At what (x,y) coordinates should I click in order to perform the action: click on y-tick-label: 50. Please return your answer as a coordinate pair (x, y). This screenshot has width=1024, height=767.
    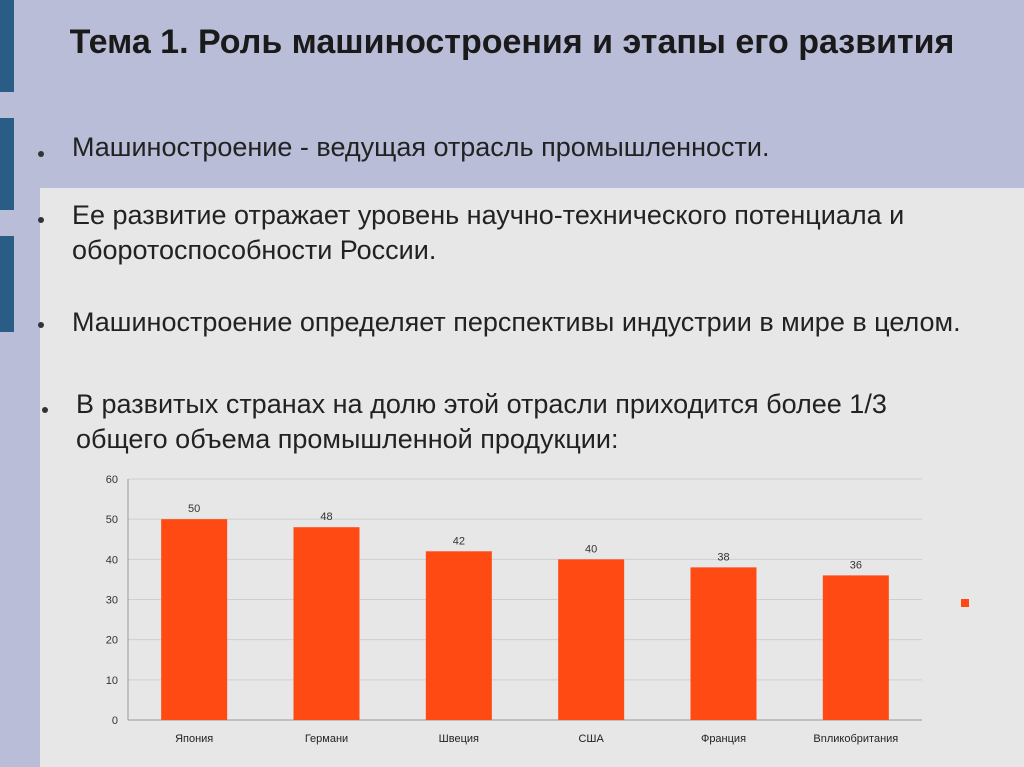
    Looking at the image, I should click on (112, 520).